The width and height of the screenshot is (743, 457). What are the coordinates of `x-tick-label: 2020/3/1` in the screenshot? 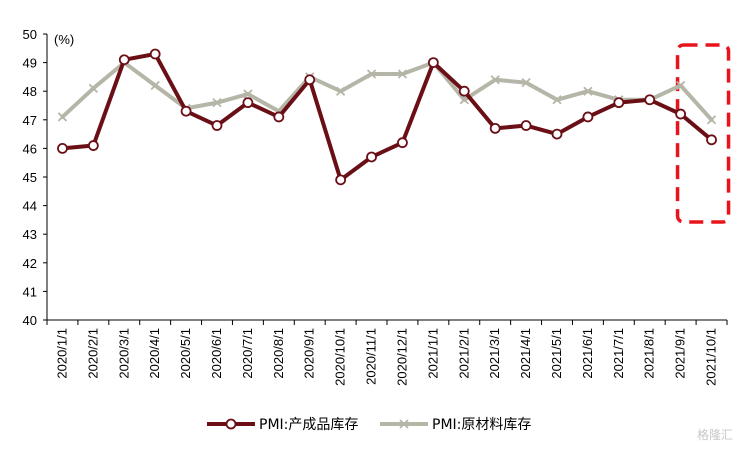 It's located at (123, 353).